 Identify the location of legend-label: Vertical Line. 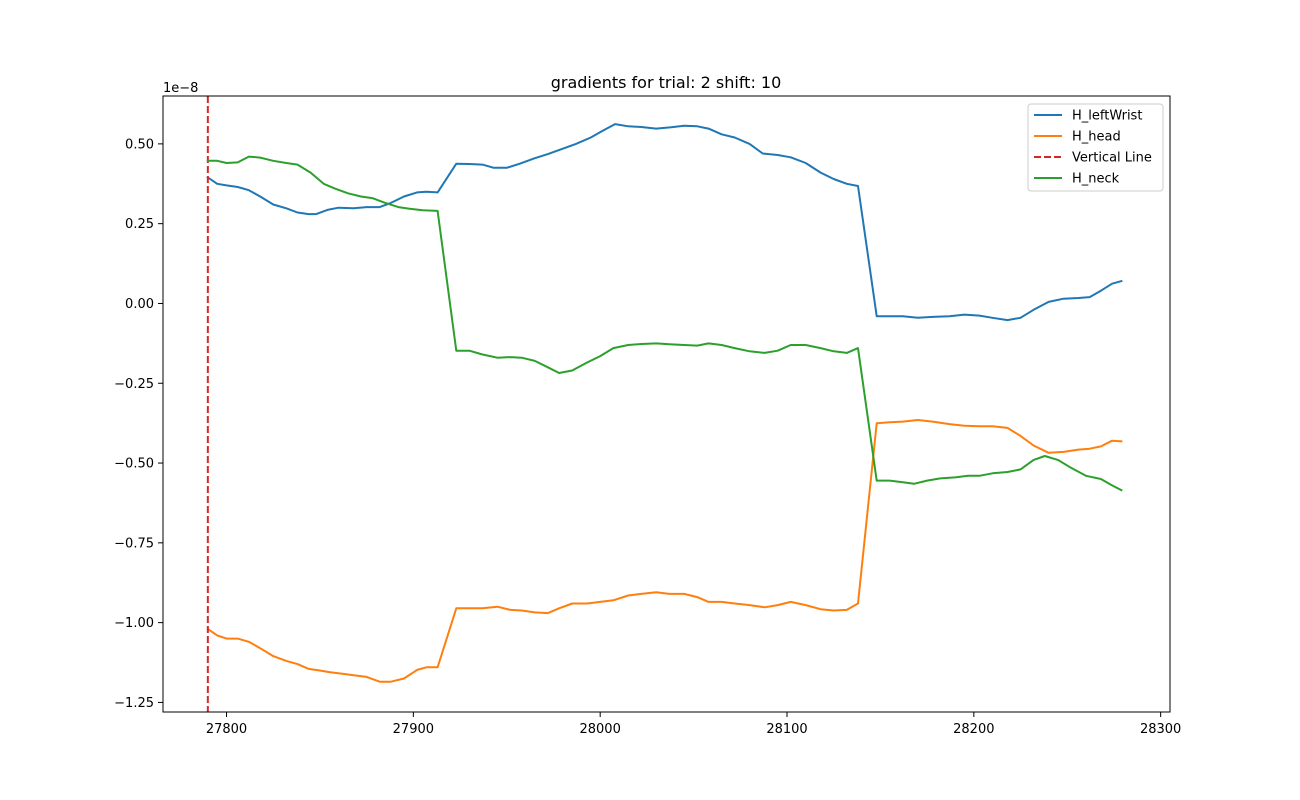
(1112, 158).